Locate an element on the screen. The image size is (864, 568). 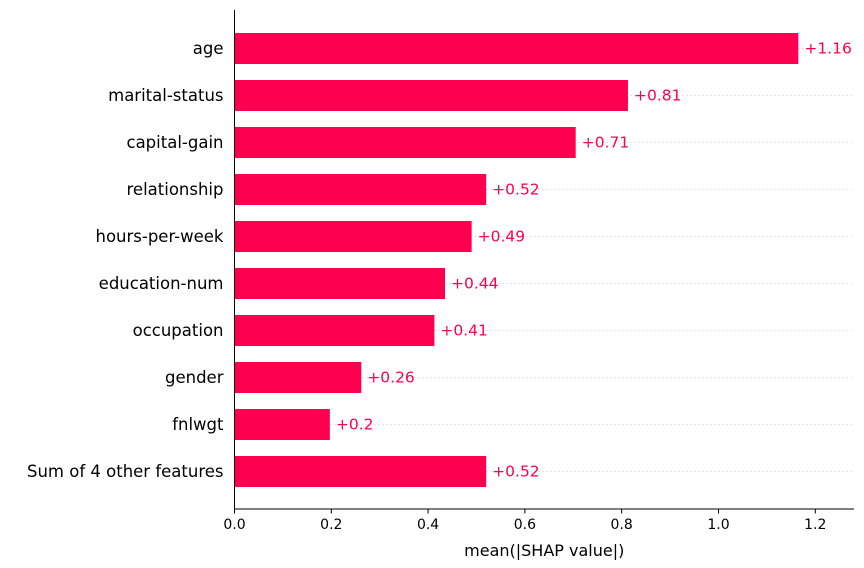
value-label: +0.2 is located at coordinates (355, 425).